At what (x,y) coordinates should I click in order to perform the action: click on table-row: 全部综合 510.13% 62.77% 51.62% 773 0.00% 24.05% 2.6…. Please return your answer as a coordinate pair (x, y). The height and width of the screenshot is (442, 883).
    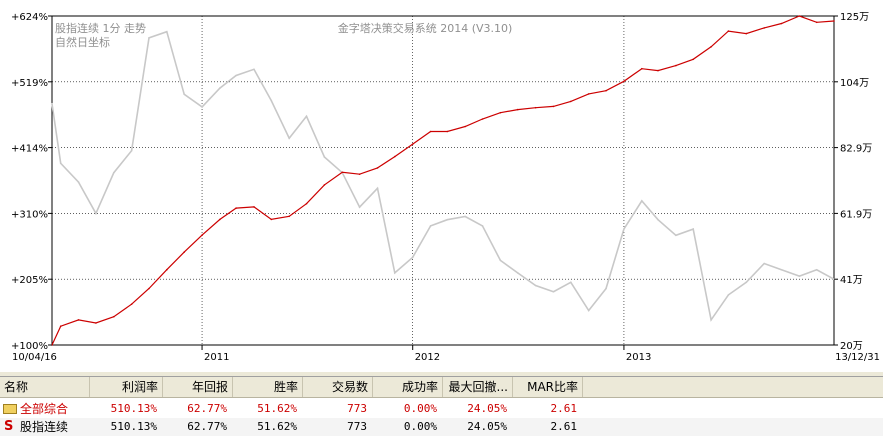
    Looking at the image, I should click on (441, 409).